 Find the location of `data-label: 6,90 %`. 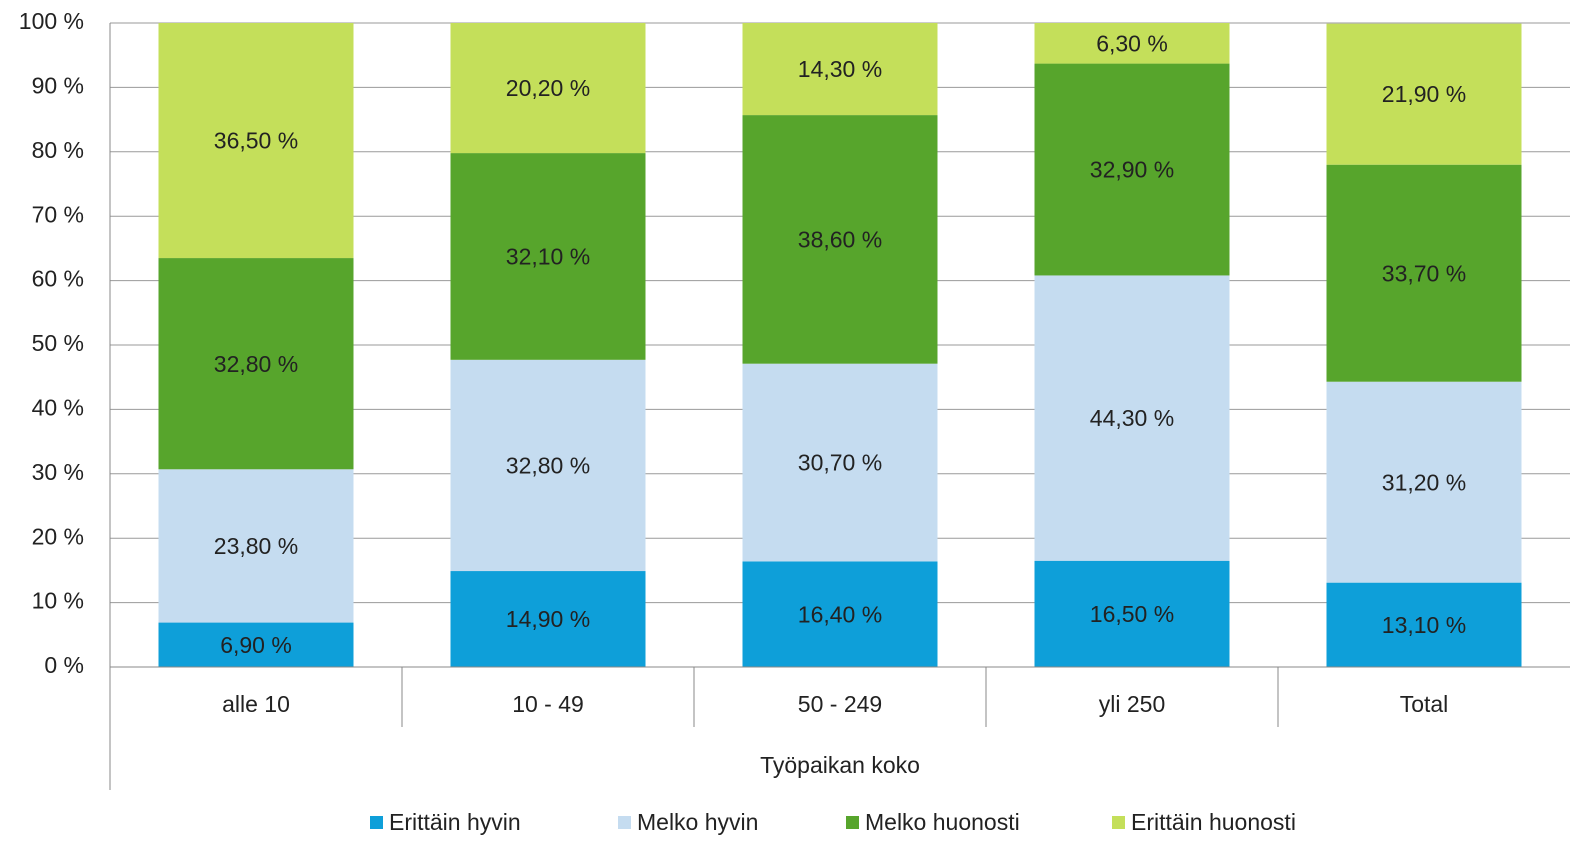

data-label: 6,90 % is located at coordinates (256, 645).